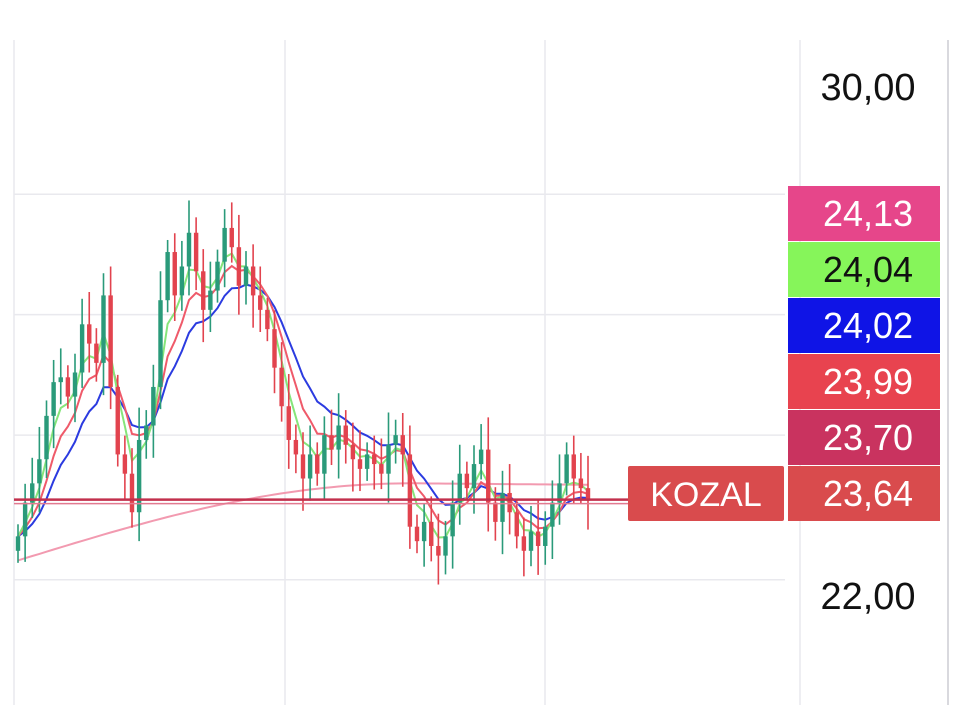 The width and height of the screenshot is (960, 715). What do you see at coordinates (868, 381) in the screenshot?
I see `price-tag-label: 23,99` at bounding box center [868, 381].